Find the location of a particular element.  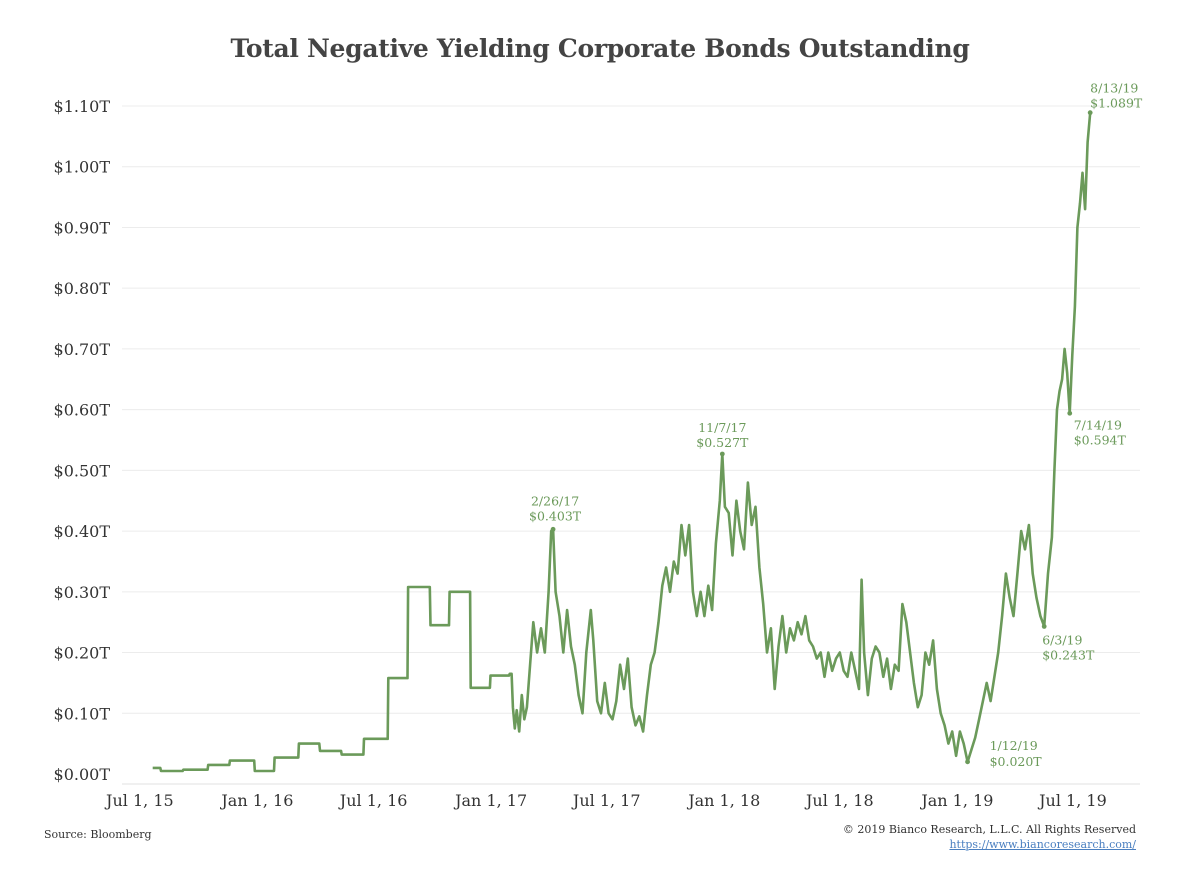

annotation-value: $1.089T is located at coordinates (1116, 103).